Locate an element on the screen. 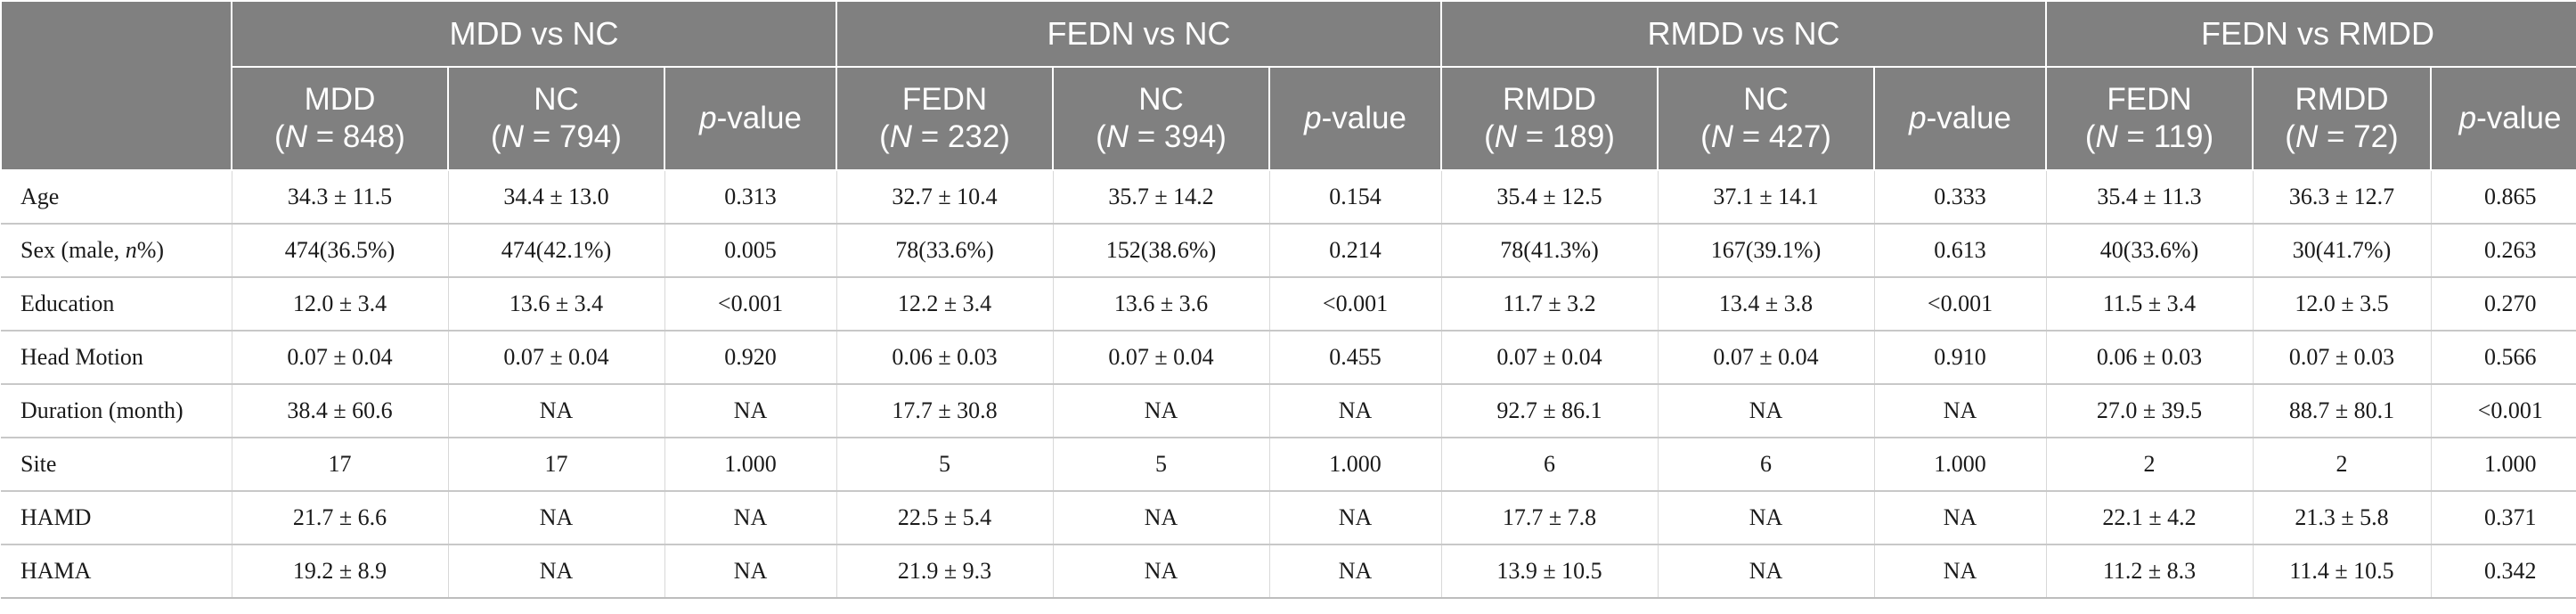 The width and height of the screenshot is (2576, 614). row-label: Duration (month) is located at coordinates (117, 411).